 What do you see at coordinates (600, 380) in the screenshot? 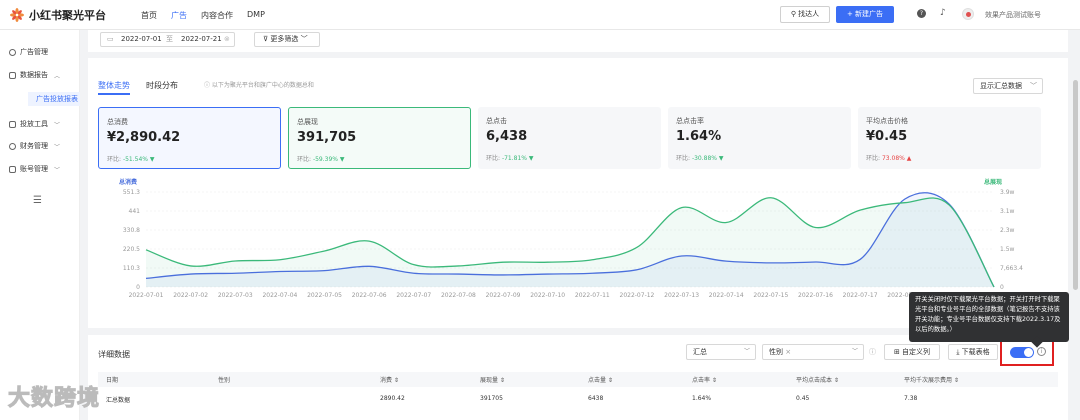
I see `column-clicks: 点击量 ⇕` at bounding box center [600, 380].